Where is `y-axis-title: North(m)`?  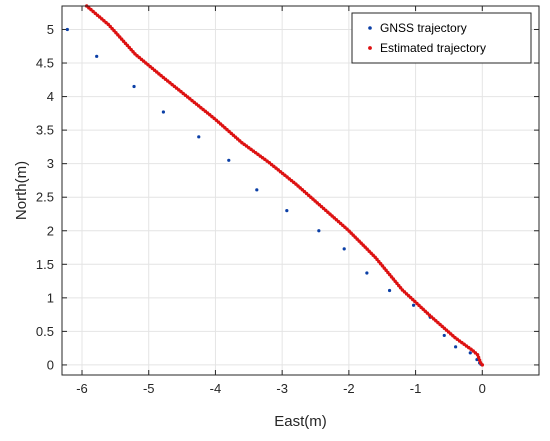 y-axis-title: North(m) is located at coordinates (21, 190).